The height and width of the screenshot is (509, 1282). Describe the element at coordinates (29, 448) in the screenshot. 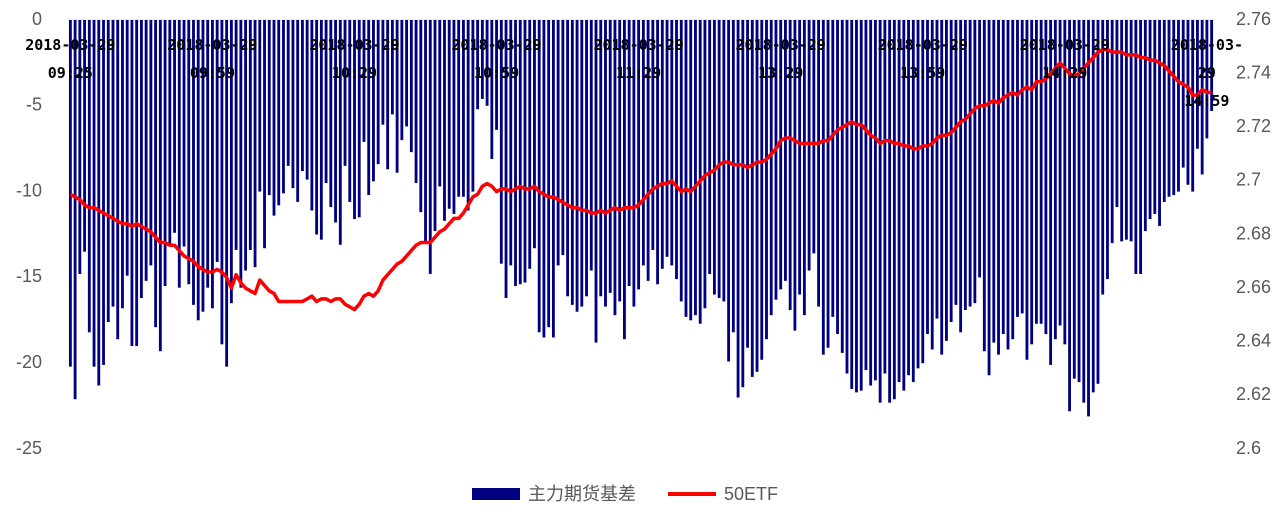

I see `y-tick-label: -25` at that location.